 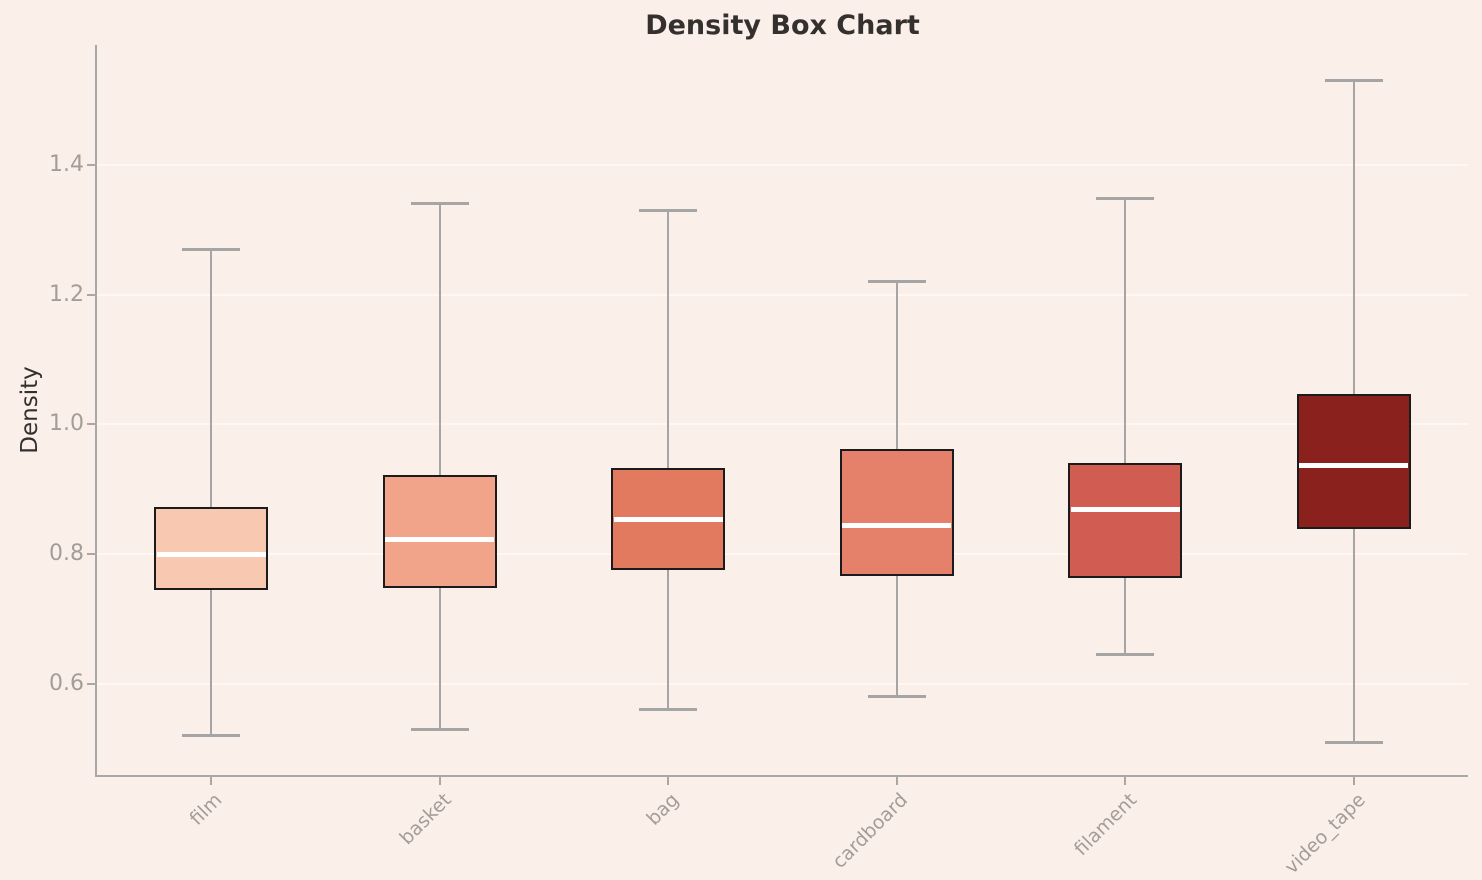 What do you see at coordinates (66, 424) in the screenshot?
I see `y-tick-label: 1.0` at bounding box center [66, 424].